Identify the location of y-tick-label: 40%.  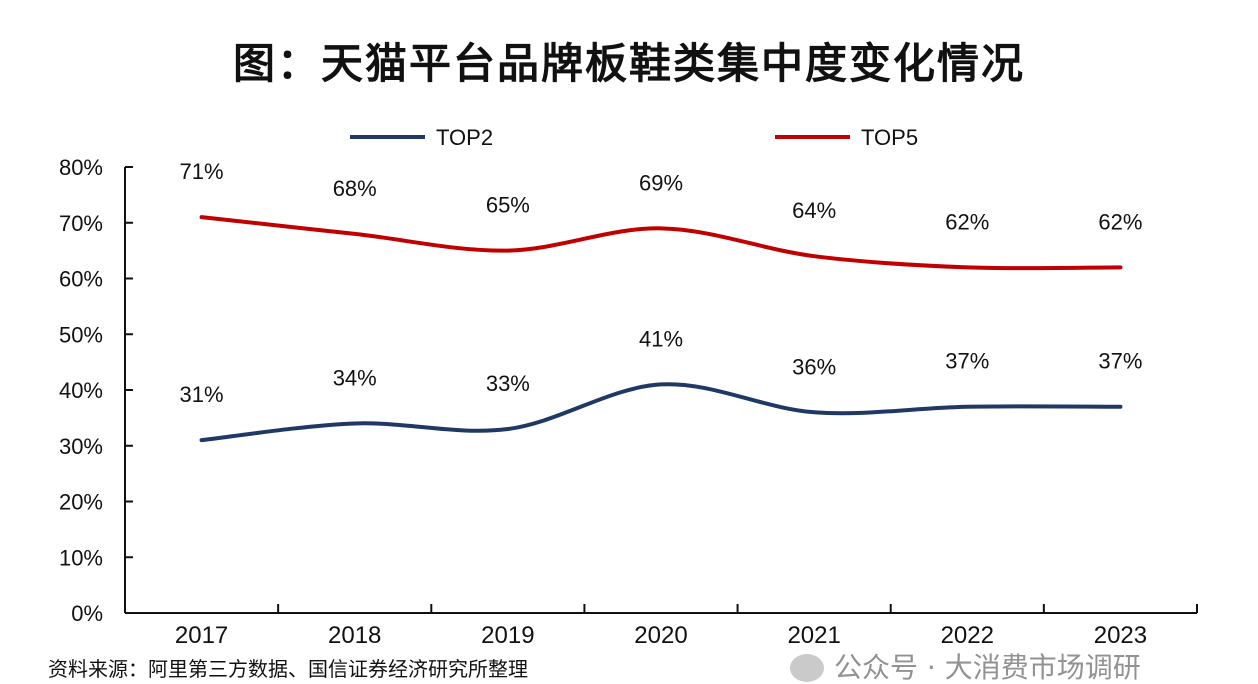
(81, 390).